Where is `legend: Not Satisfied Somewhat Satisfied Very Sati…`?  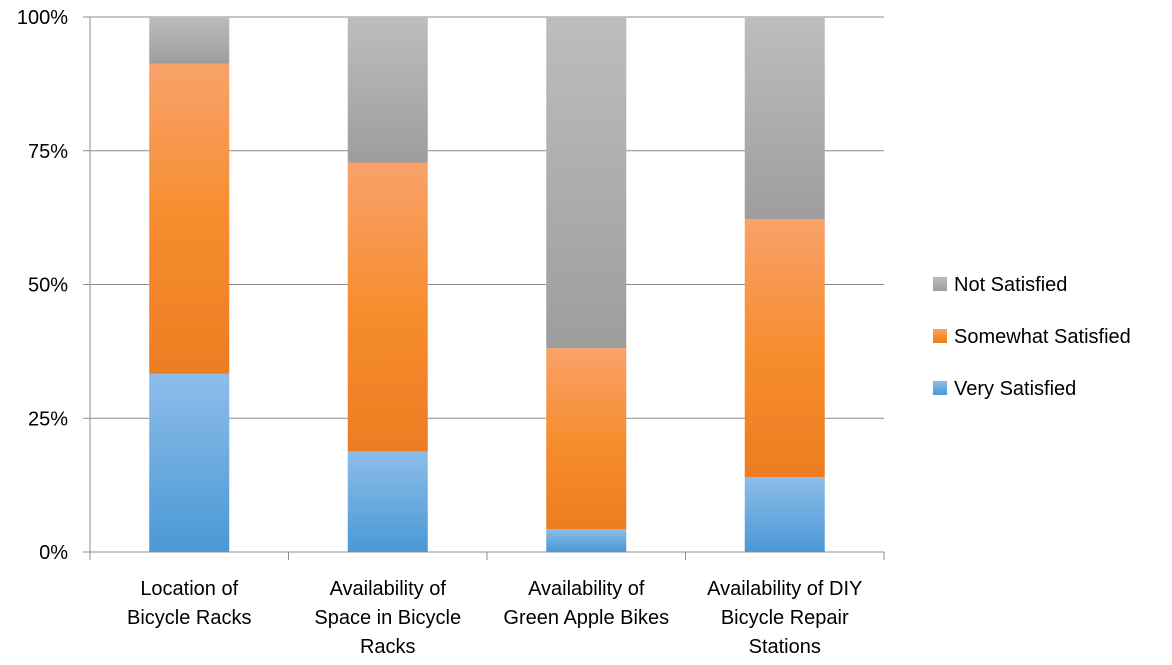 legend: Not Satisfied Somewhat Satisfied Very Sati… is located at coordinates (1032, 337).